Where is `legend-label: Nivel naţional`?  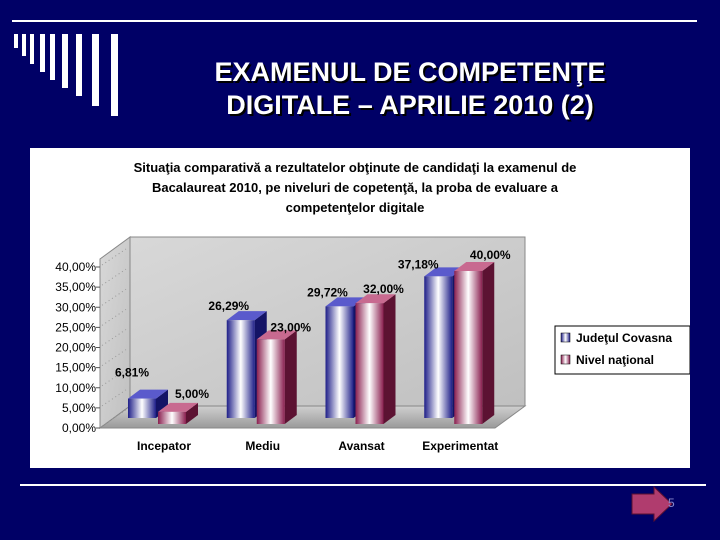
legend-label: Nivel naţional is located at coordinates (615, 360).